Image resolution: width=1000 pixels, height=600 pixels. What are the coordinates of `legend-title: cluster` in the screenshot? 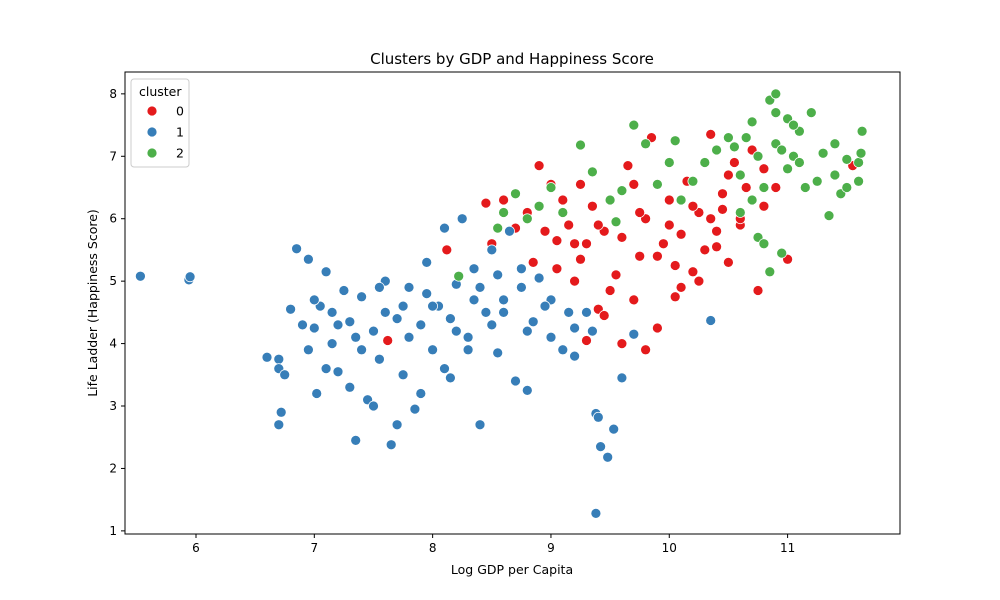 It's located at (160, 91).